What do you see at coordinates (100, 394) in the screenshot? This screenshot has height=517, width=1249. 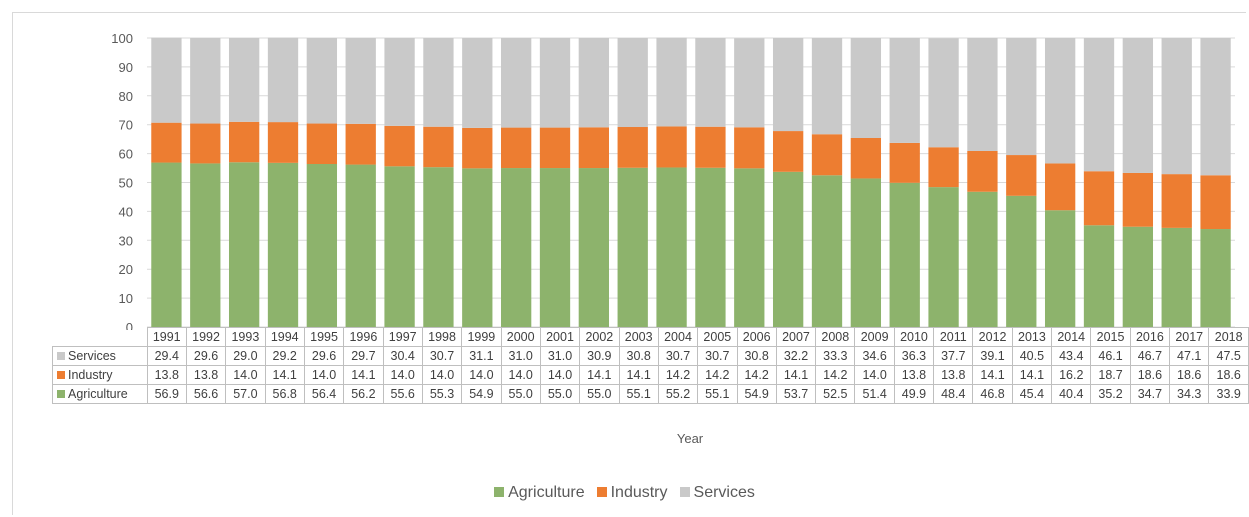 I see `table-row-label: Agriculture` at bounding box center [100, 394].